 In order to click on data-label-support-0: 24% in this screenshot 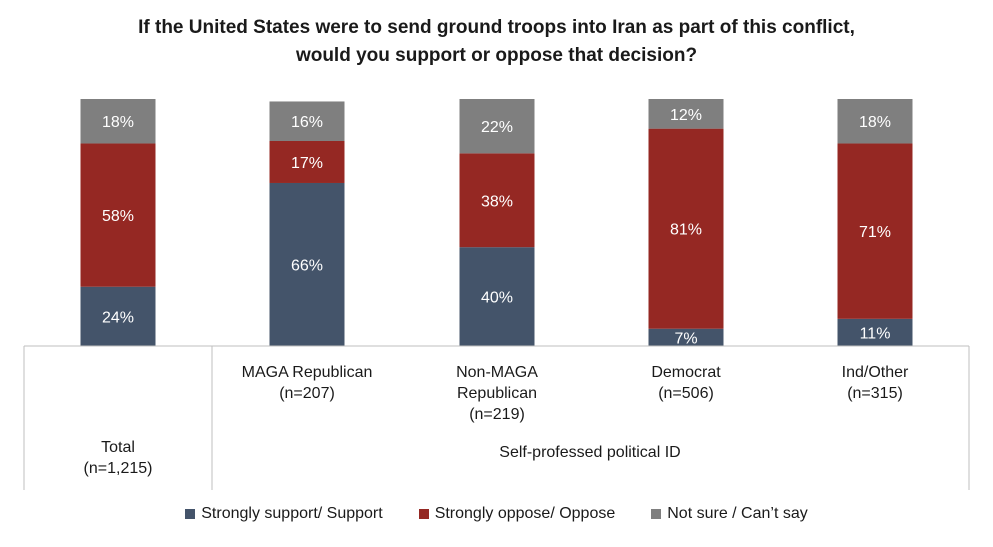, I will do `click(118, 317)`.